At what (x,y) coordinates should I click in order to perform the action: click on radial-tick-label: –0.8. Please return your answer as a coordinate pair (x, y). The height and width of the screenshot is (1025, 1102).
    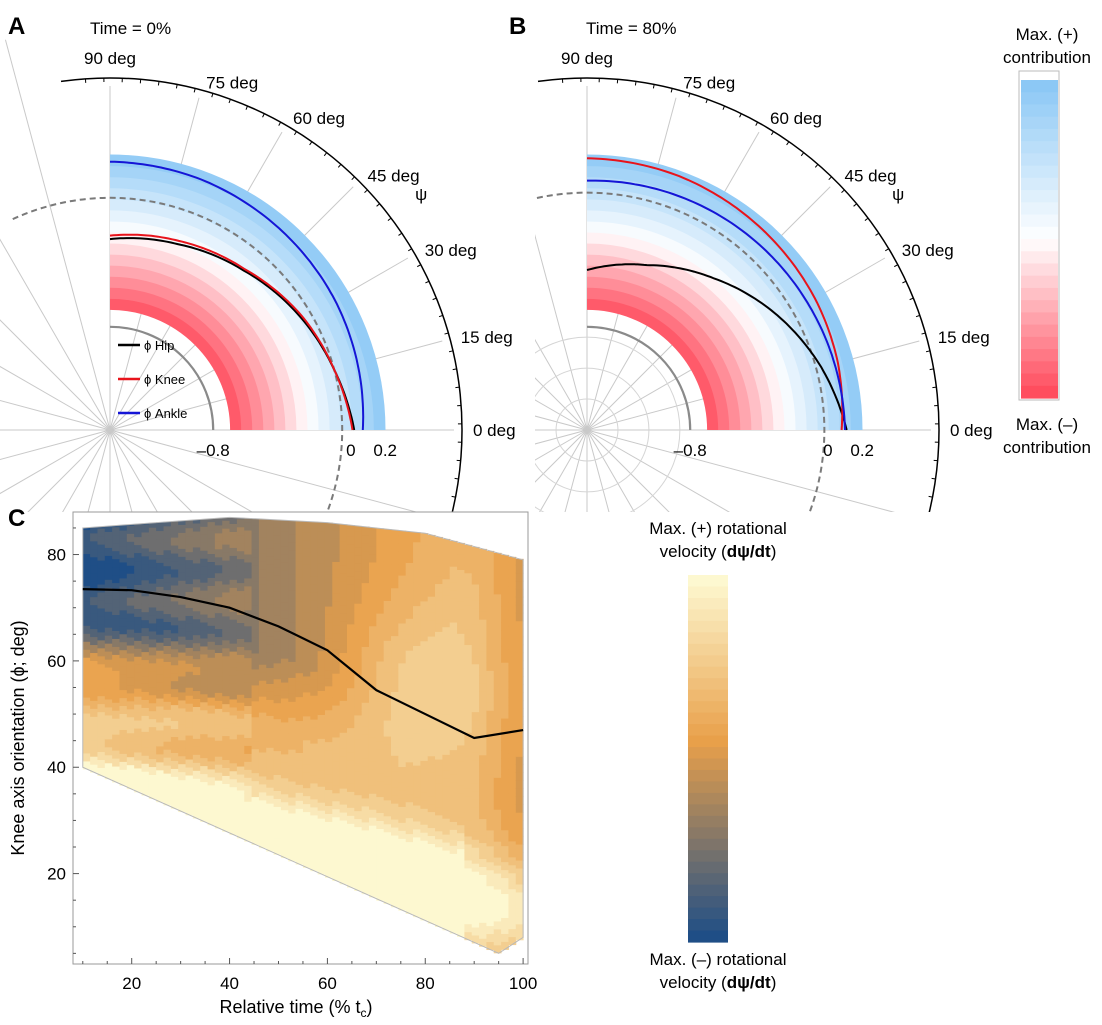
    Looking at the image, I should click on (213, 450).